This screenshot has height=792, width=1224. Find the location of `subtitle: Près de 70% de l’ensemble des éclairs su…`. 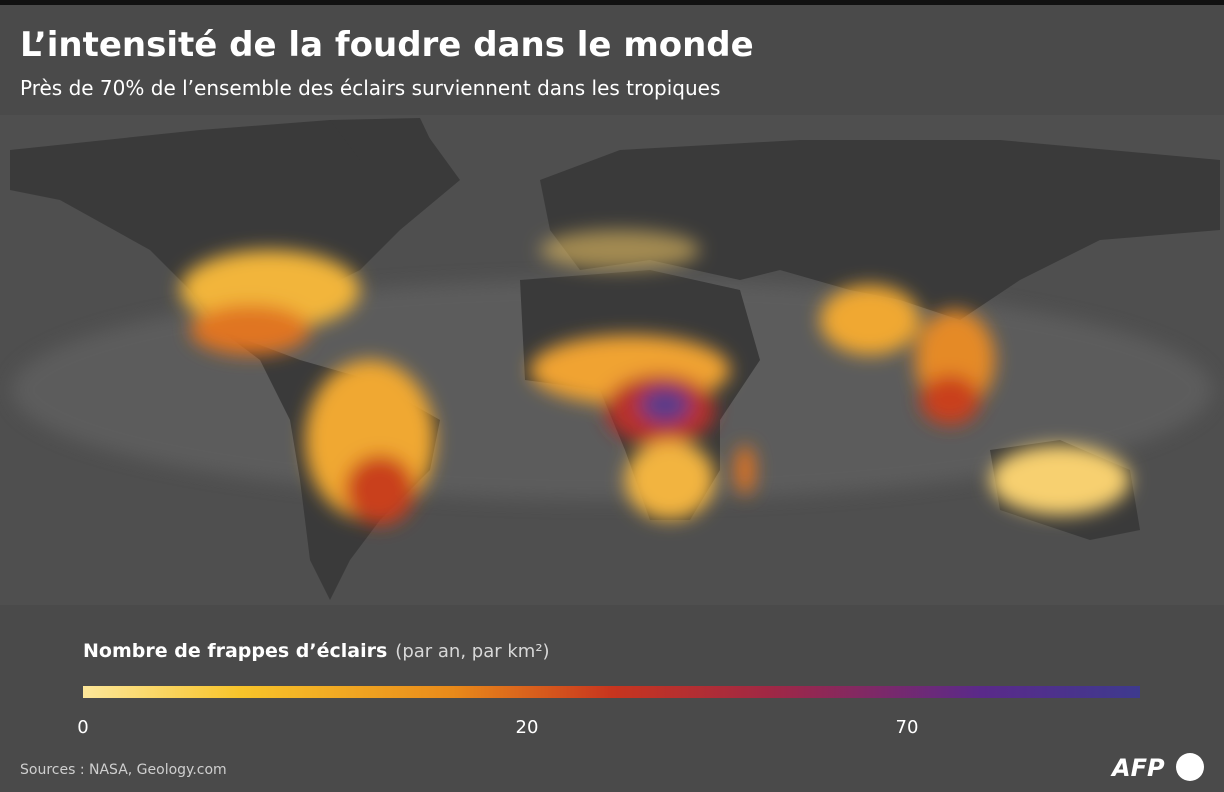

subtitle: Près de 70% de l’ensemble des éclairs su… is located at coordinates (370, 88).